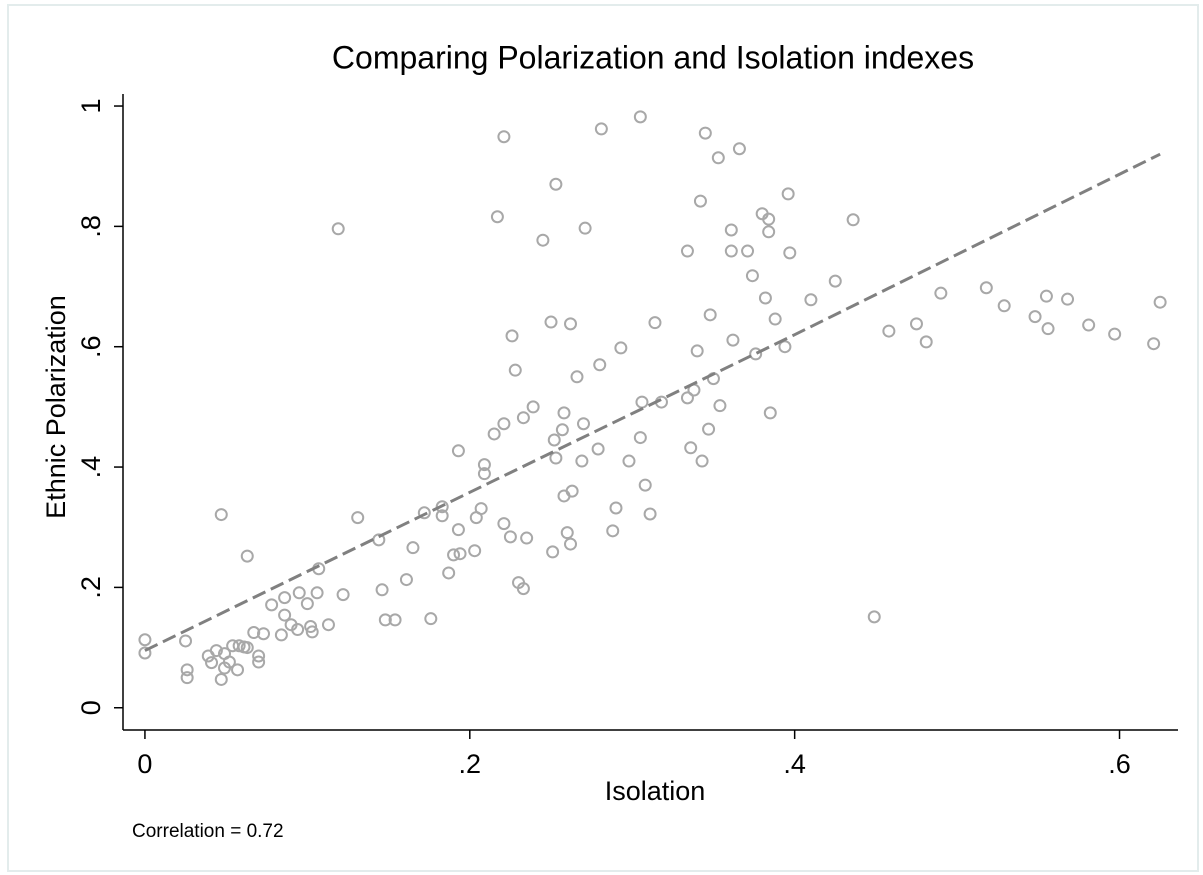 This screenshot has height=875, width=1203. What do you see at coordinates (91, 226) in the screenshot?
I see `y-tick-label: .8` at bounding box center [91, 226].